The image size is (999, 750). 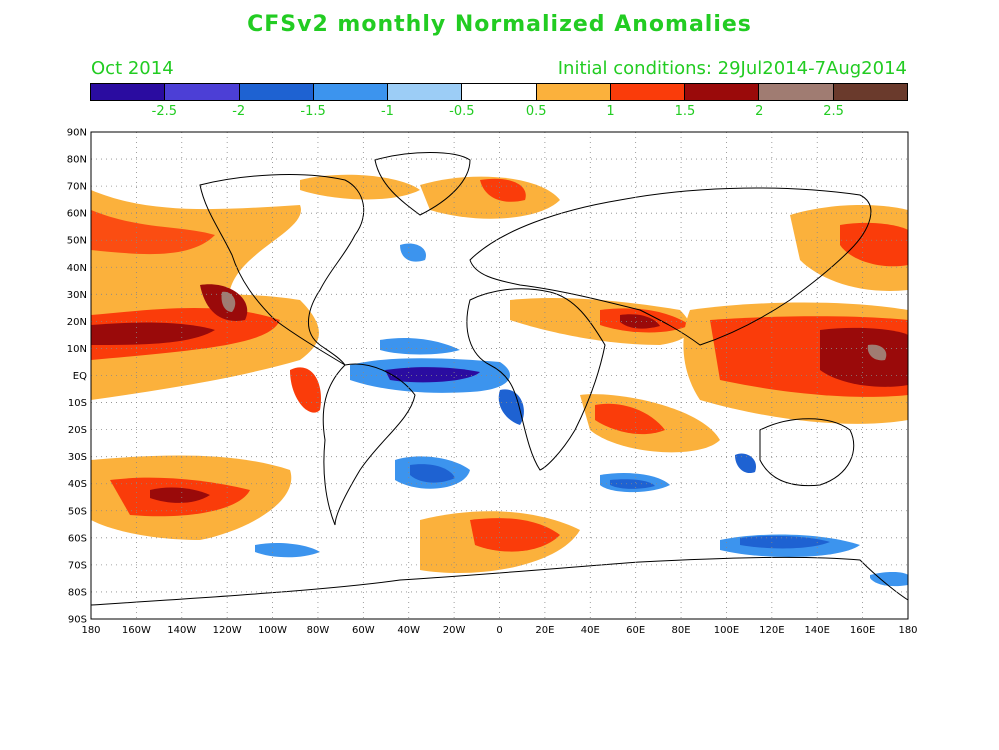 What do you see at coordinates (77, 187) in the screenshot?
I see `latitude-label: 70N` at bounding box center [77, 187].